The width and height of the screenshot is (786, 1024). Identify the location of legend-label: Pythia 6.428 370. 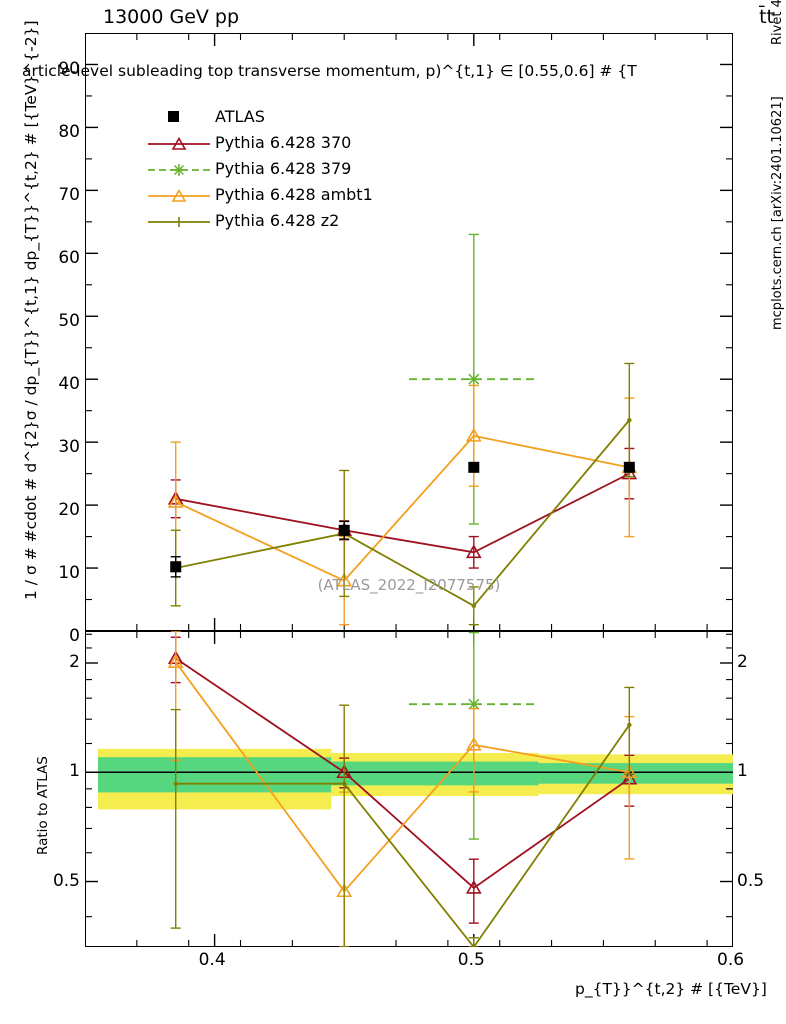
(283, 142).